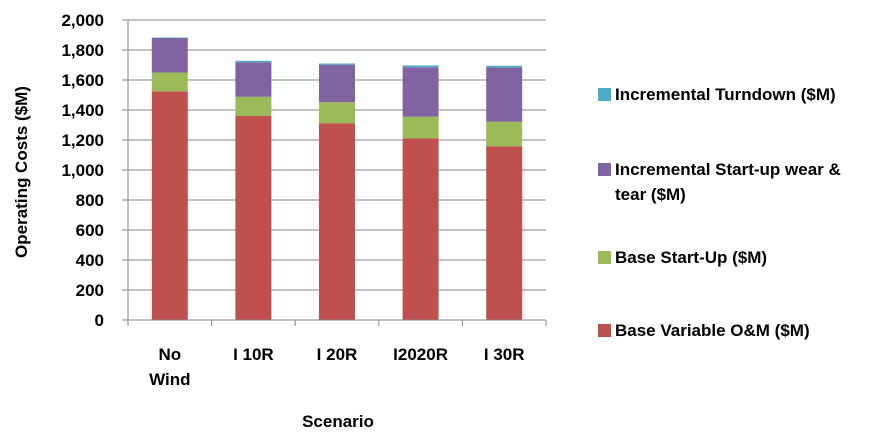 The image size is (888, 436). I want to click on legend-item: Incremental Turndown ($M), so click(736, 95).